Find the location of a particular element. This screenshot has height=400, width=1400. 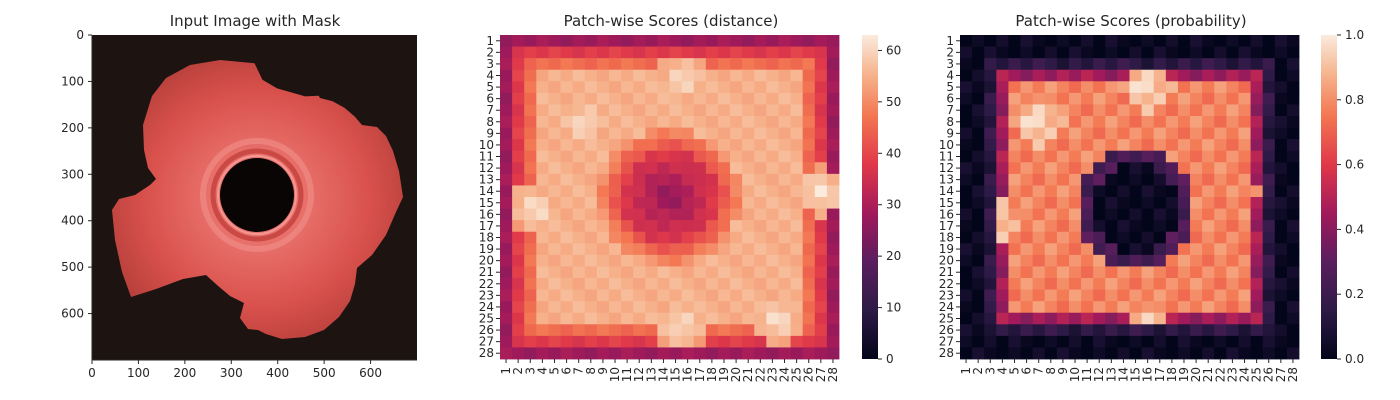

y-tick-label: 4 is located at coordinates (490, 76).